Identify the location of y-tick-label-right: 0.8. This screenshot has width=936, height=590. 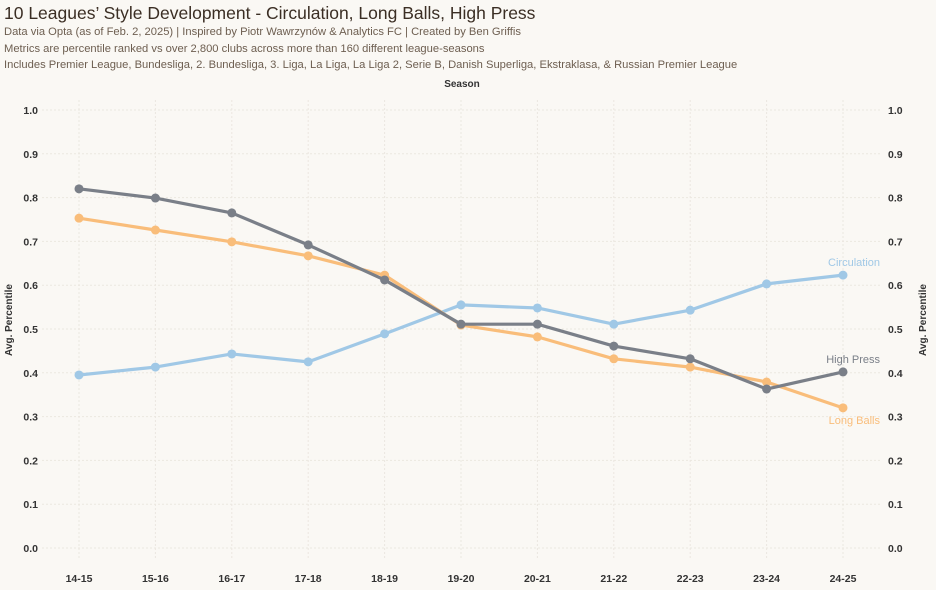
(895, 199).